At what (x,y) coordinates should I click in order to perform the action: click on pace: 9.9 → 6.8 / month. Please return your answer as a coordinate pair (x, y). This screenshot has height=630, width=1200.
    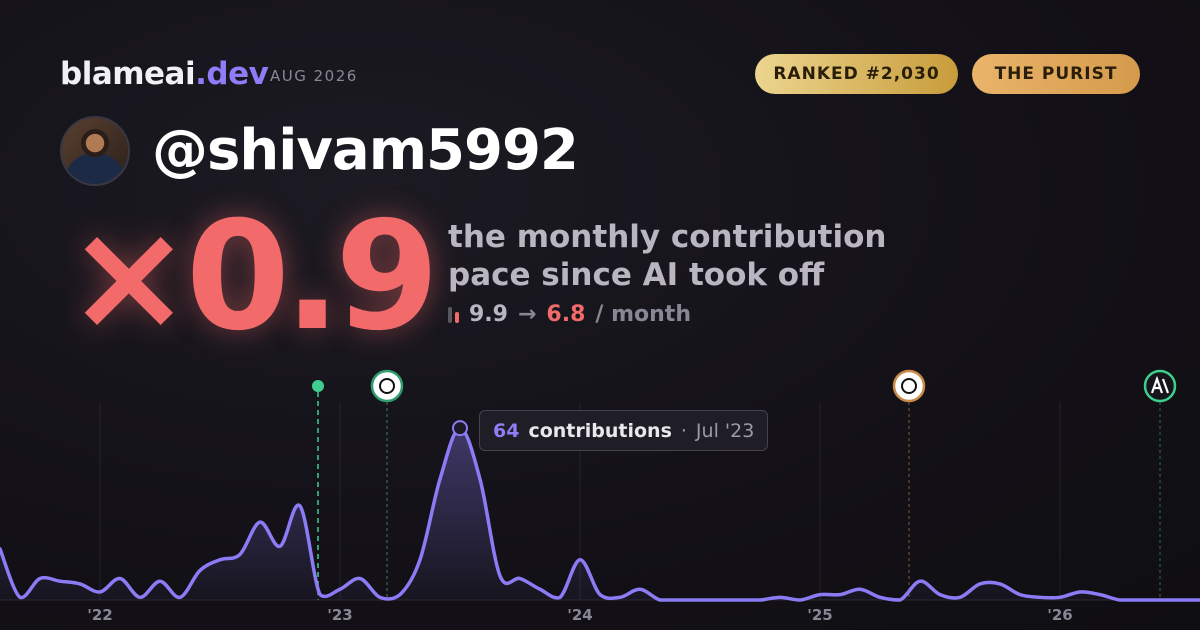
    Looking at the image, I should click on (569, 314).